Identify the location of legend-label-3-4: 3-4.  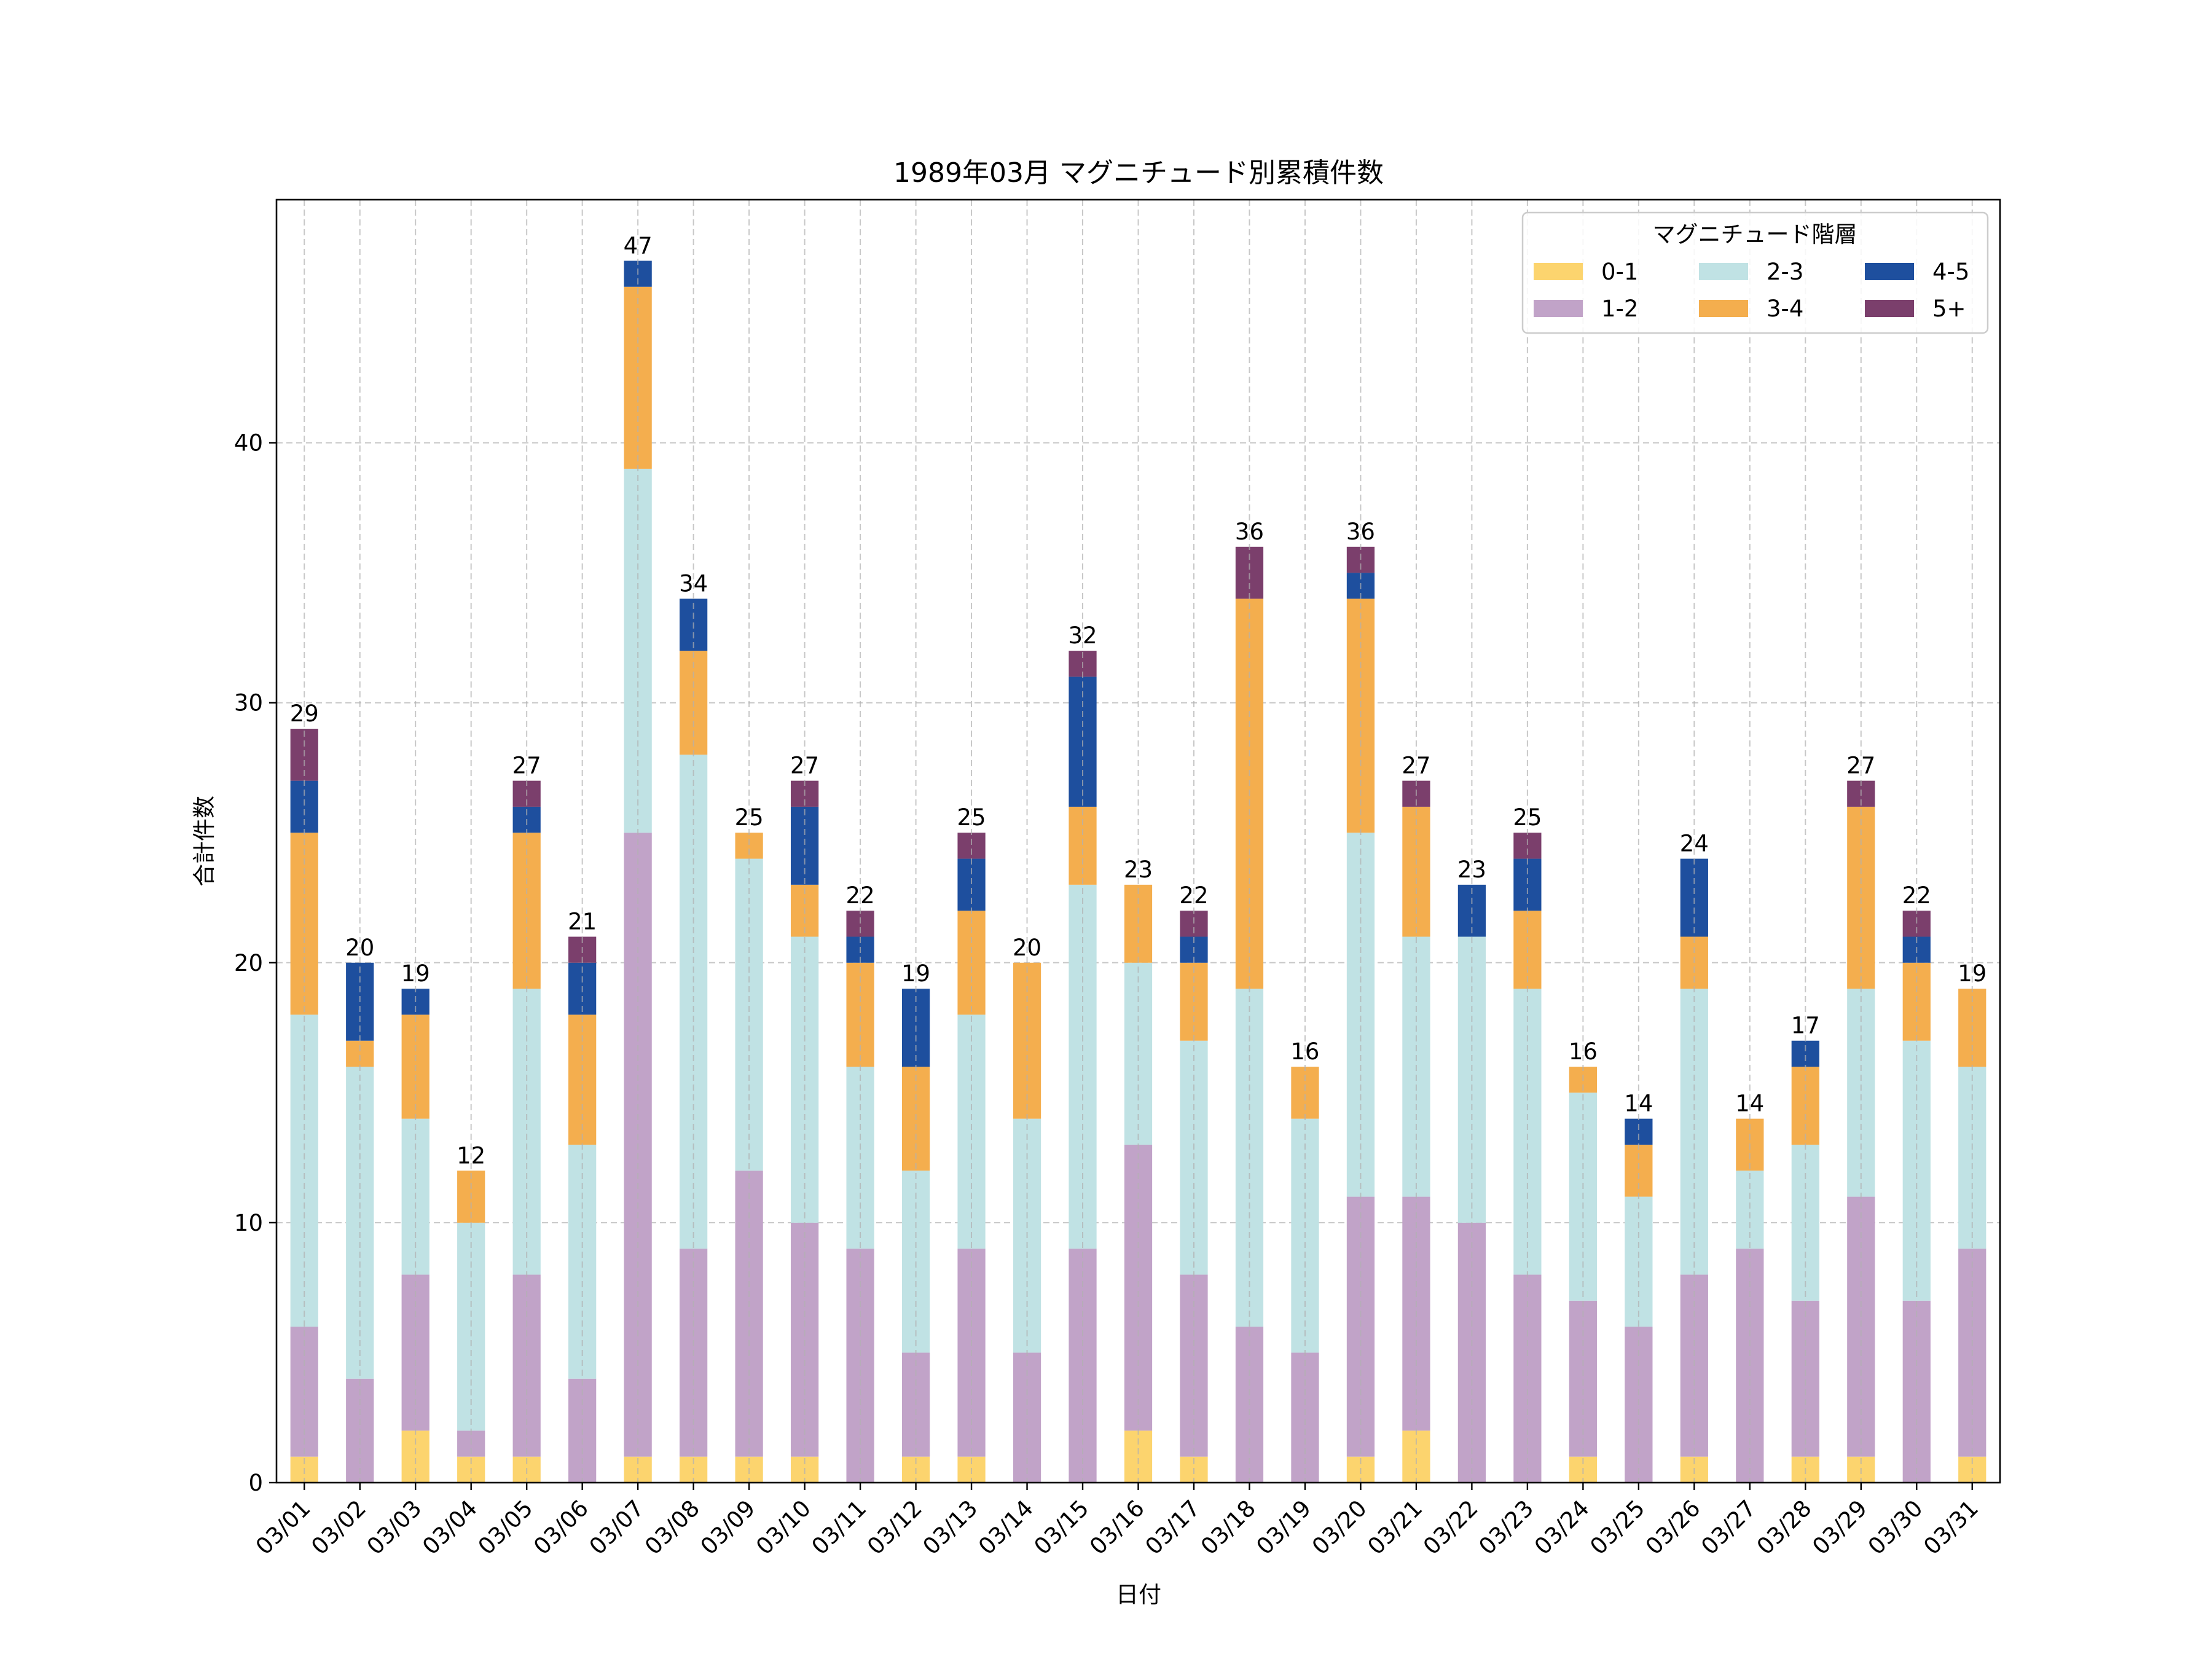
(1785, 309).